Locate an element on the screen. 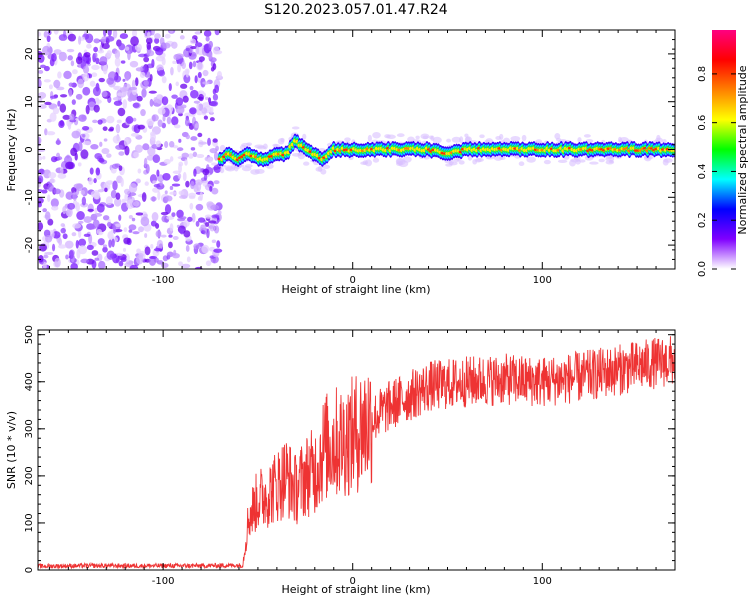 The height and width of the screenshot is (600, 750). snr-x-tick-label: -100 is located at coordinates (163, 581).